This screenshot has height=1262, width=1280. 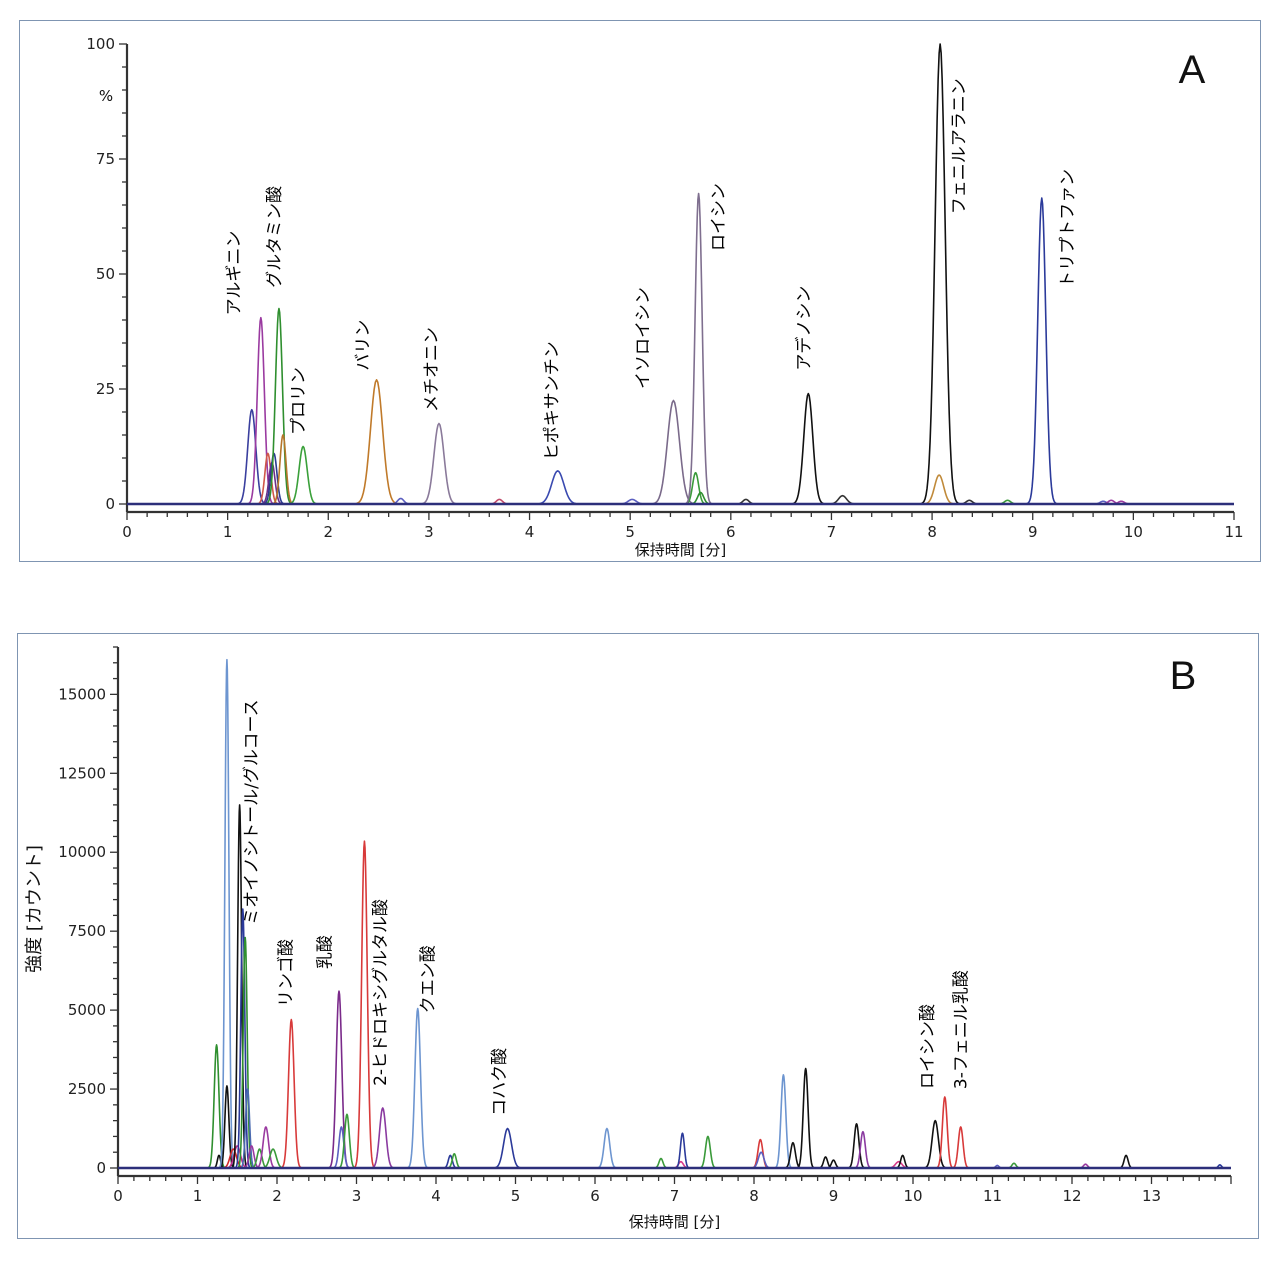 I want to click on peak-label: イソロイシン, so click(x=643, y=338).